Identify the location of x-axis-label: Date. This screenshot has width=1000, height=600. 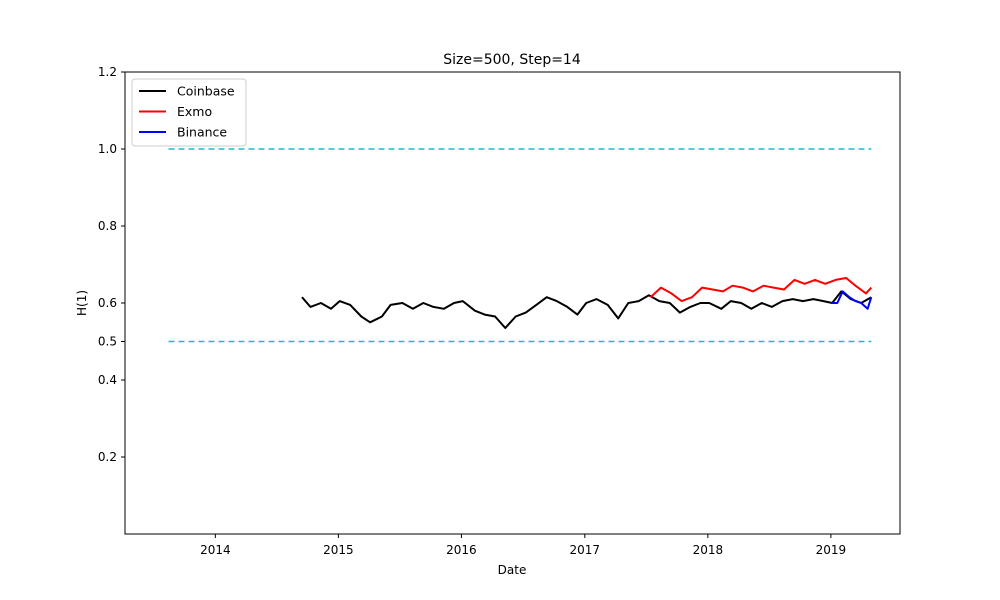
(512, 570).